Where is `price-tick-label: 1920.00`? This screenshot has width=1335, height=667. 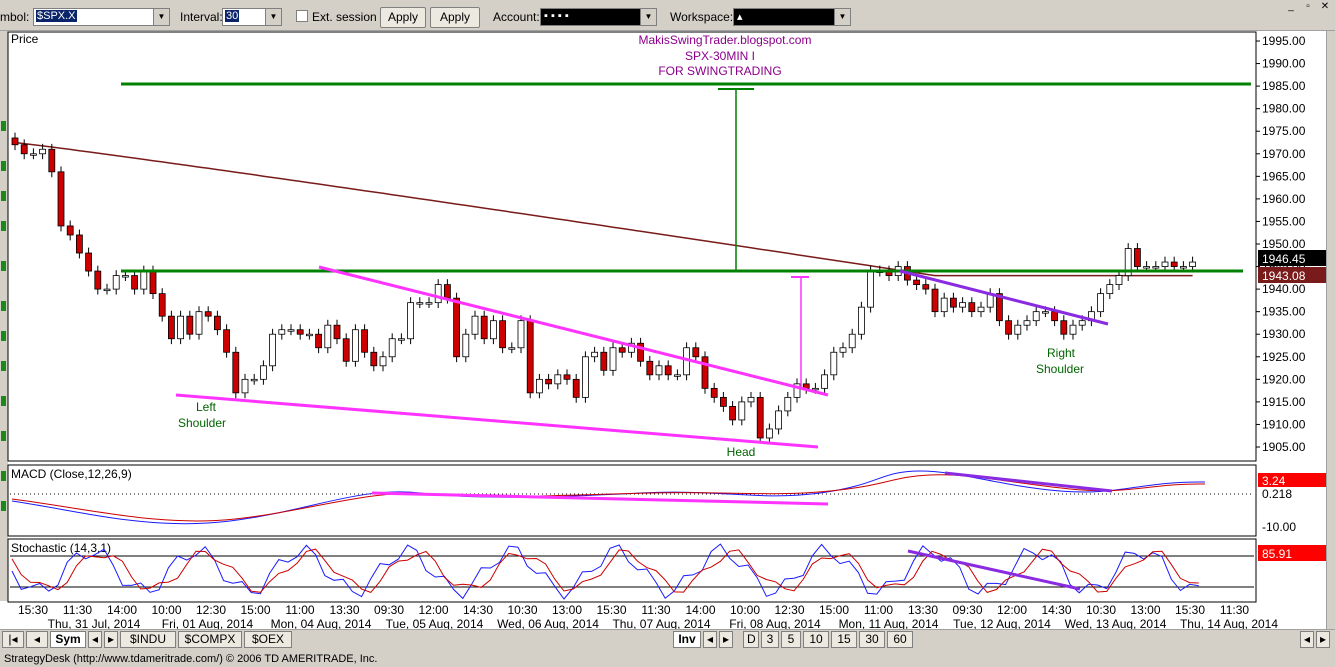
price-tick-label: 1920.00 is located at coordinates (1284, 379).